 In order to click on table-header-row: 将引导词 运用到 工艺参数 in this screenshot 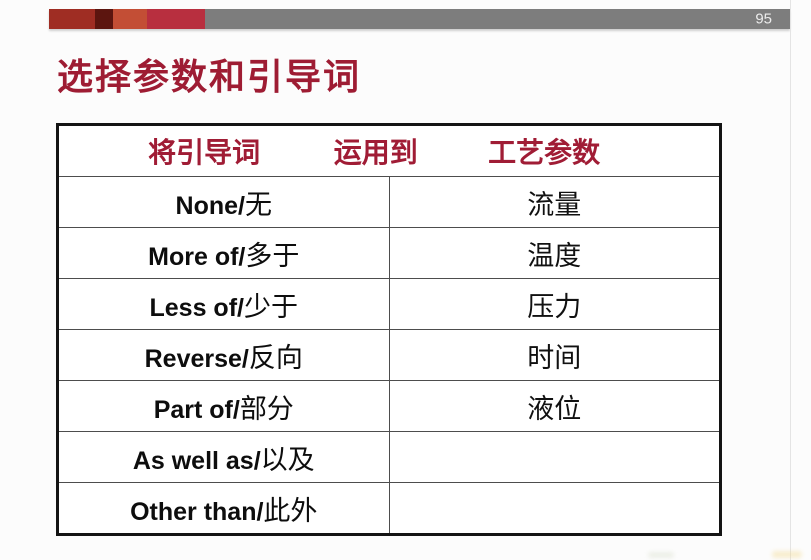, I will do `click(389, 150)`.